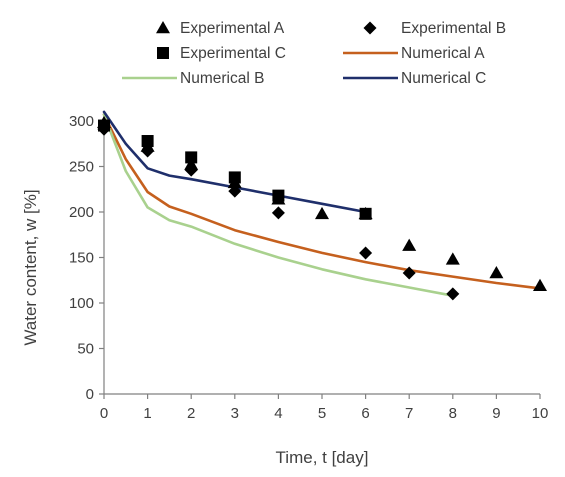 Image resolution: width=565 pixels, height=477 pixels. I want to click on legend-label: Experimental C, so click(233, 53).